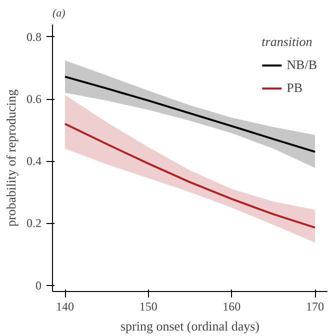 The image size is (332, 336). Describe the element at coordinates (39, 285) in the screenshot. I see `y-tick-label: 0` at that location.